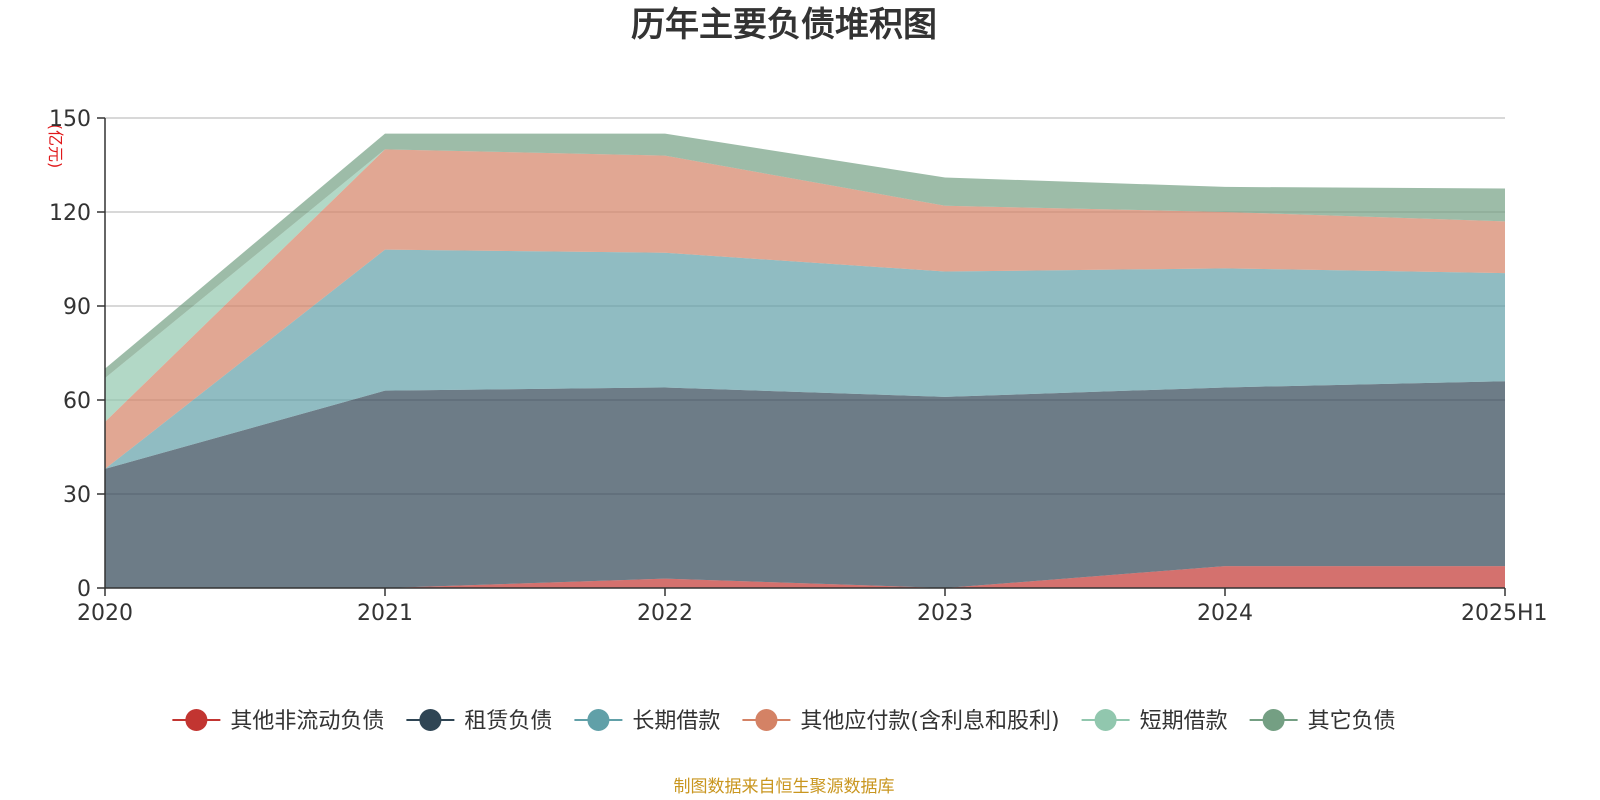 This screenshot has width=1600, height=800. I want to click on legend-item-5: 其它负债, so click(1322, 721).